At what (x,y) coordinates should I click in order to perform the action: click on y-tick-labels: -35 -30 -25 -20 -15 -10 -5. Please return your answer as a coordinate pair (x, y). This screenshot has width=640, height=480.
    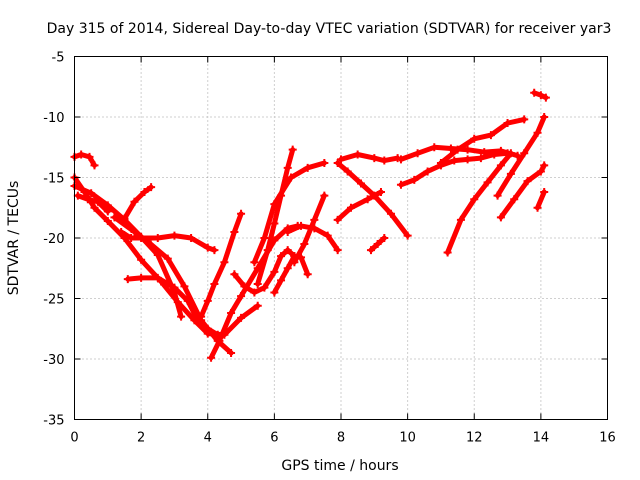
    Looking at the image, I should click on (53, 240).